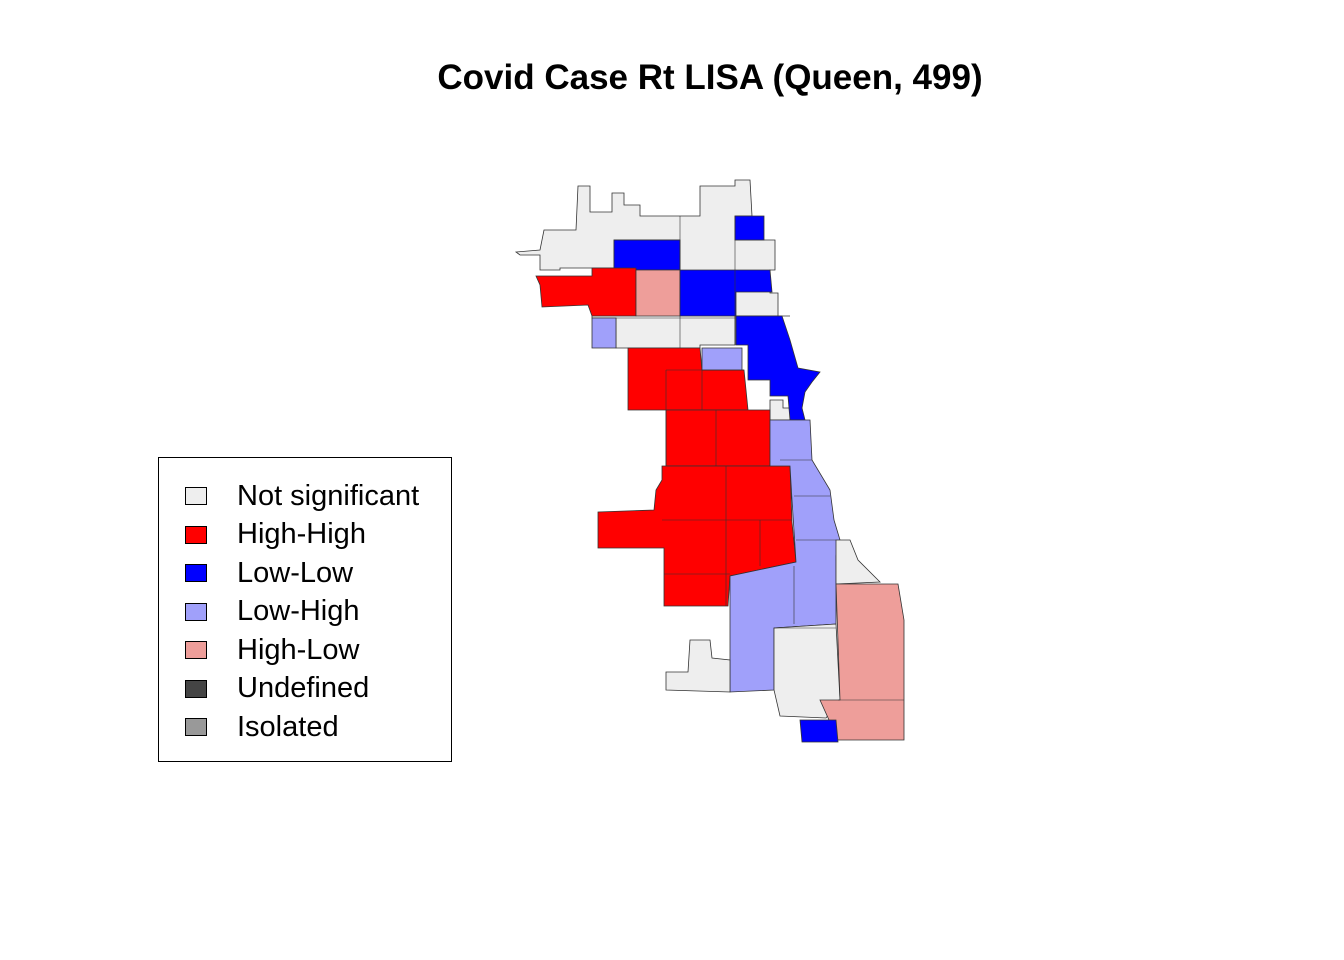 The height and width of the screenshot is (960, 1344). I want to click on legend-label: Low-Low, so click(295, 572).